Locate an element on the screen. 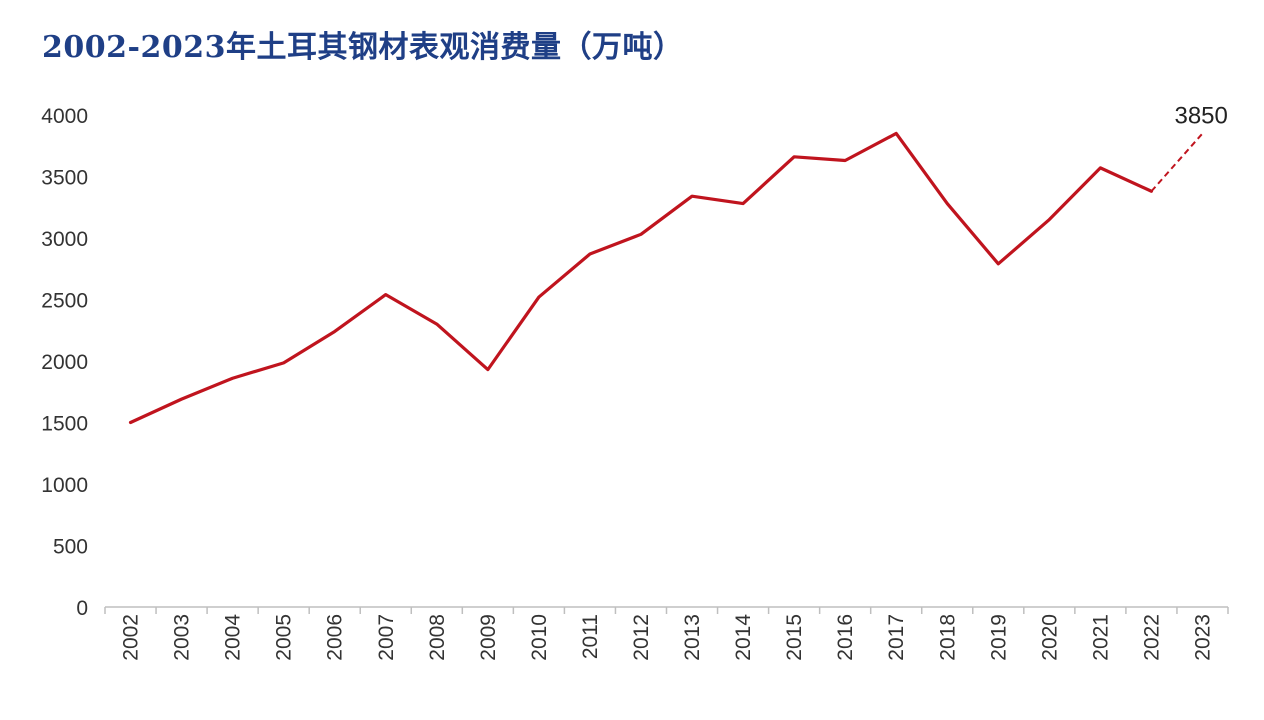 This screenshot has width=1264, height=720. x-tick-label: 2002 is located at coordinates (131, 637).